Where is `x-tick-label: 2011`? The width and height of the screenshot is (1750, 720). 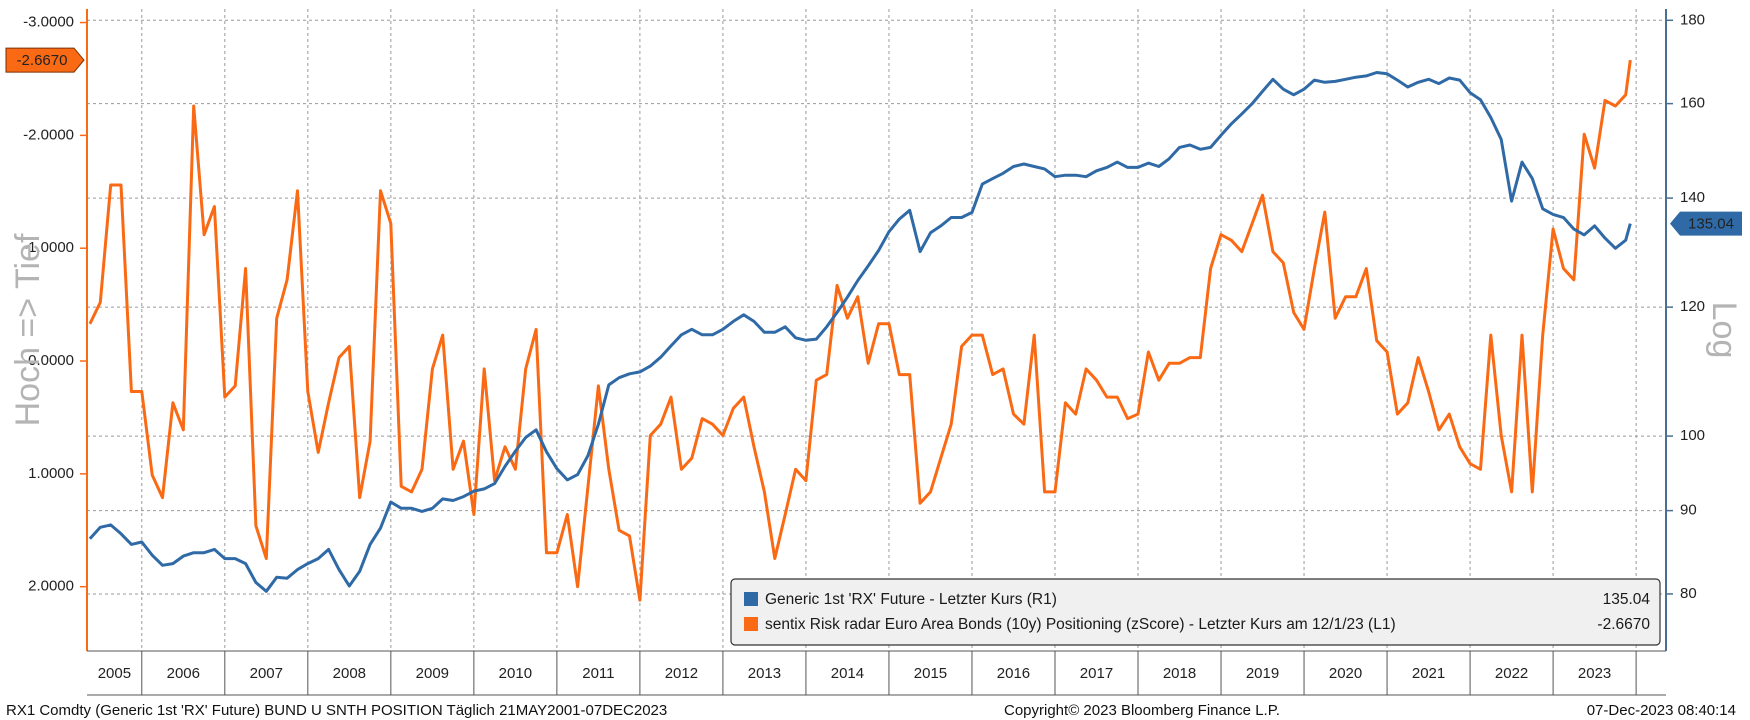 x-tick-label: 2011 is located at coordinates (598, 673).